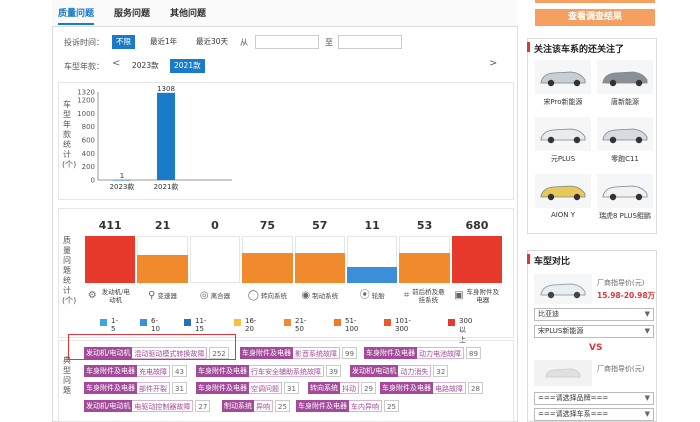 The width and height of the screenshot is (700, 422). What do you see at coordinates (167, 296) in the screenshot?
I see `category-label: 变速器` at bounding box center [167, 296].